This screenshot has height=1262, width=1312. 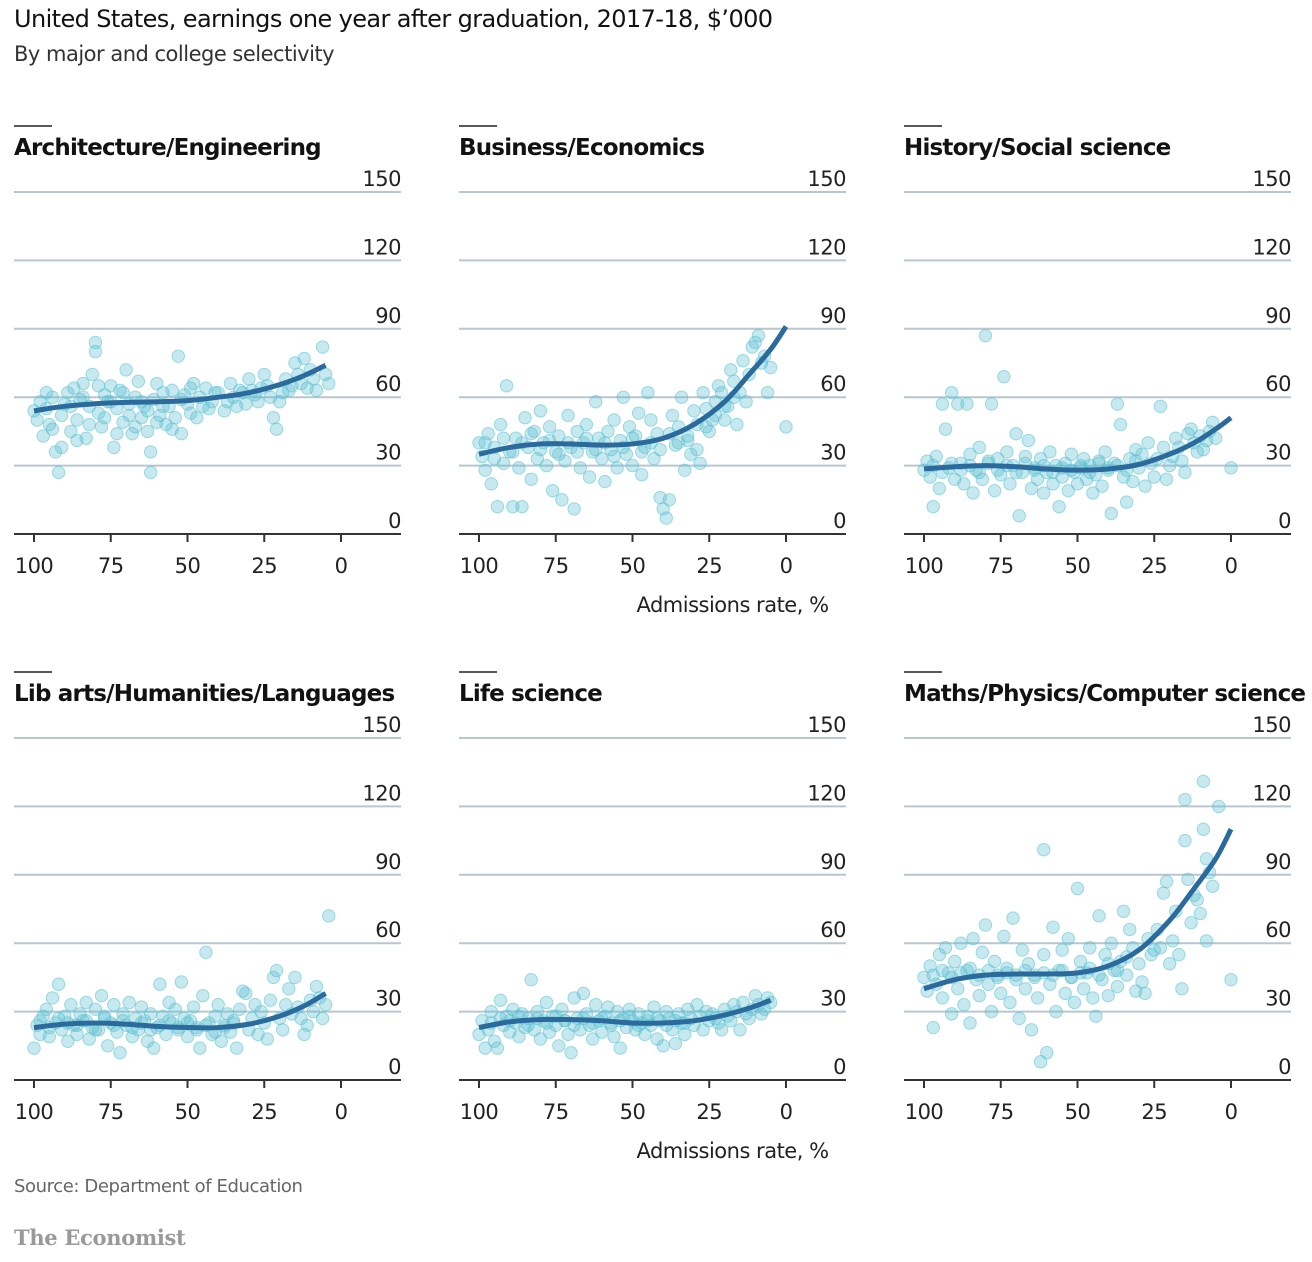 What do you see at coordinates (204, 694) in the screenshot?
I see `panel-title: Lib arts/Humanities/Languages` at bounding box center [204, 694].